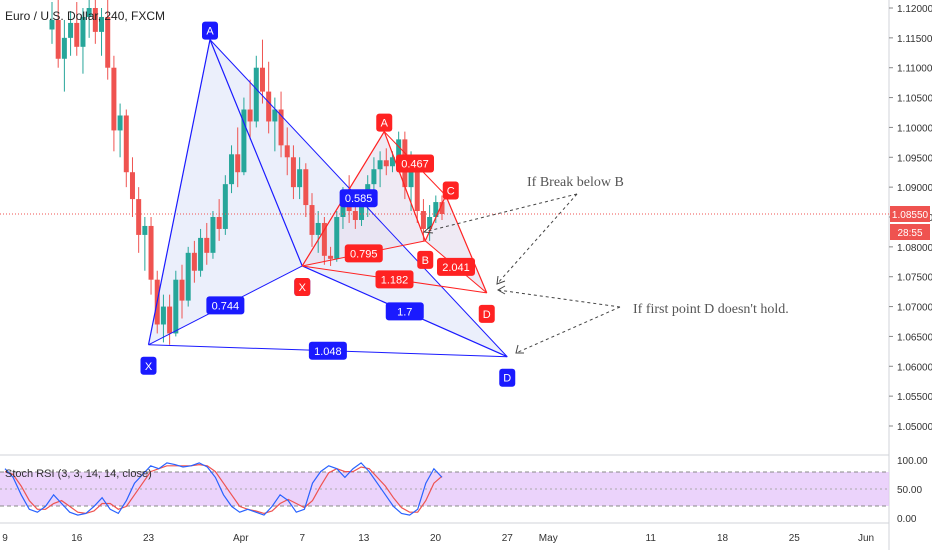 This screenshot has height=550, width=932. I want to click on time-tick-label: 25, so click(795, 538).